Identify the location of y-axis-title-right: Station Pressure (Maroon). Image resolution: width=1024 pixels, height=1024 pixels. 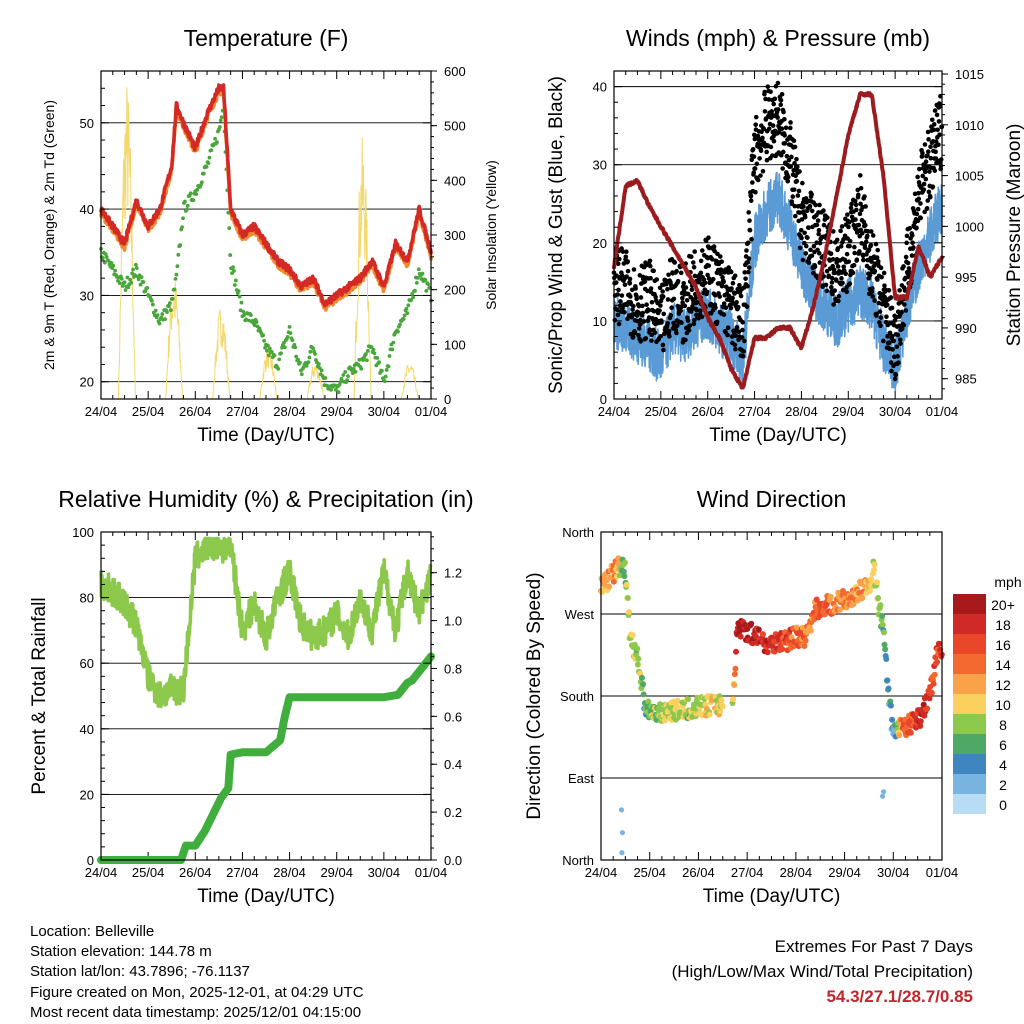
(1014, 235).